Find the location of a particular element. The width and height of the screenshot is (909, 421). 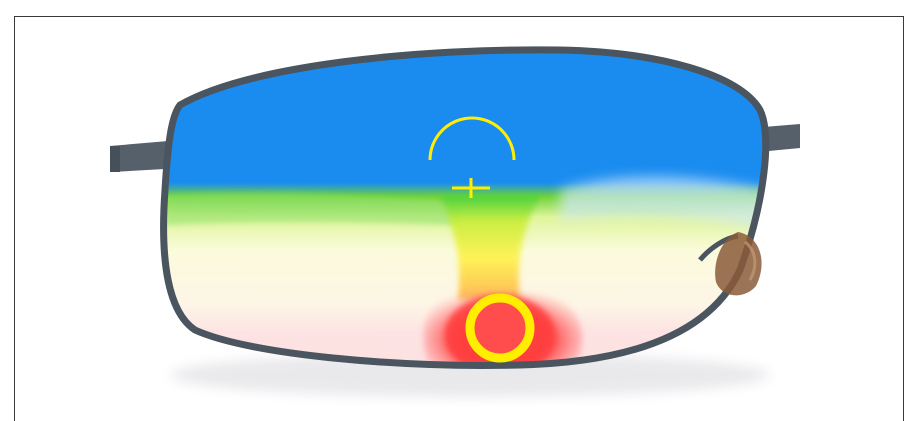

peripheral-blend-right is located at coordinates (663, 203).